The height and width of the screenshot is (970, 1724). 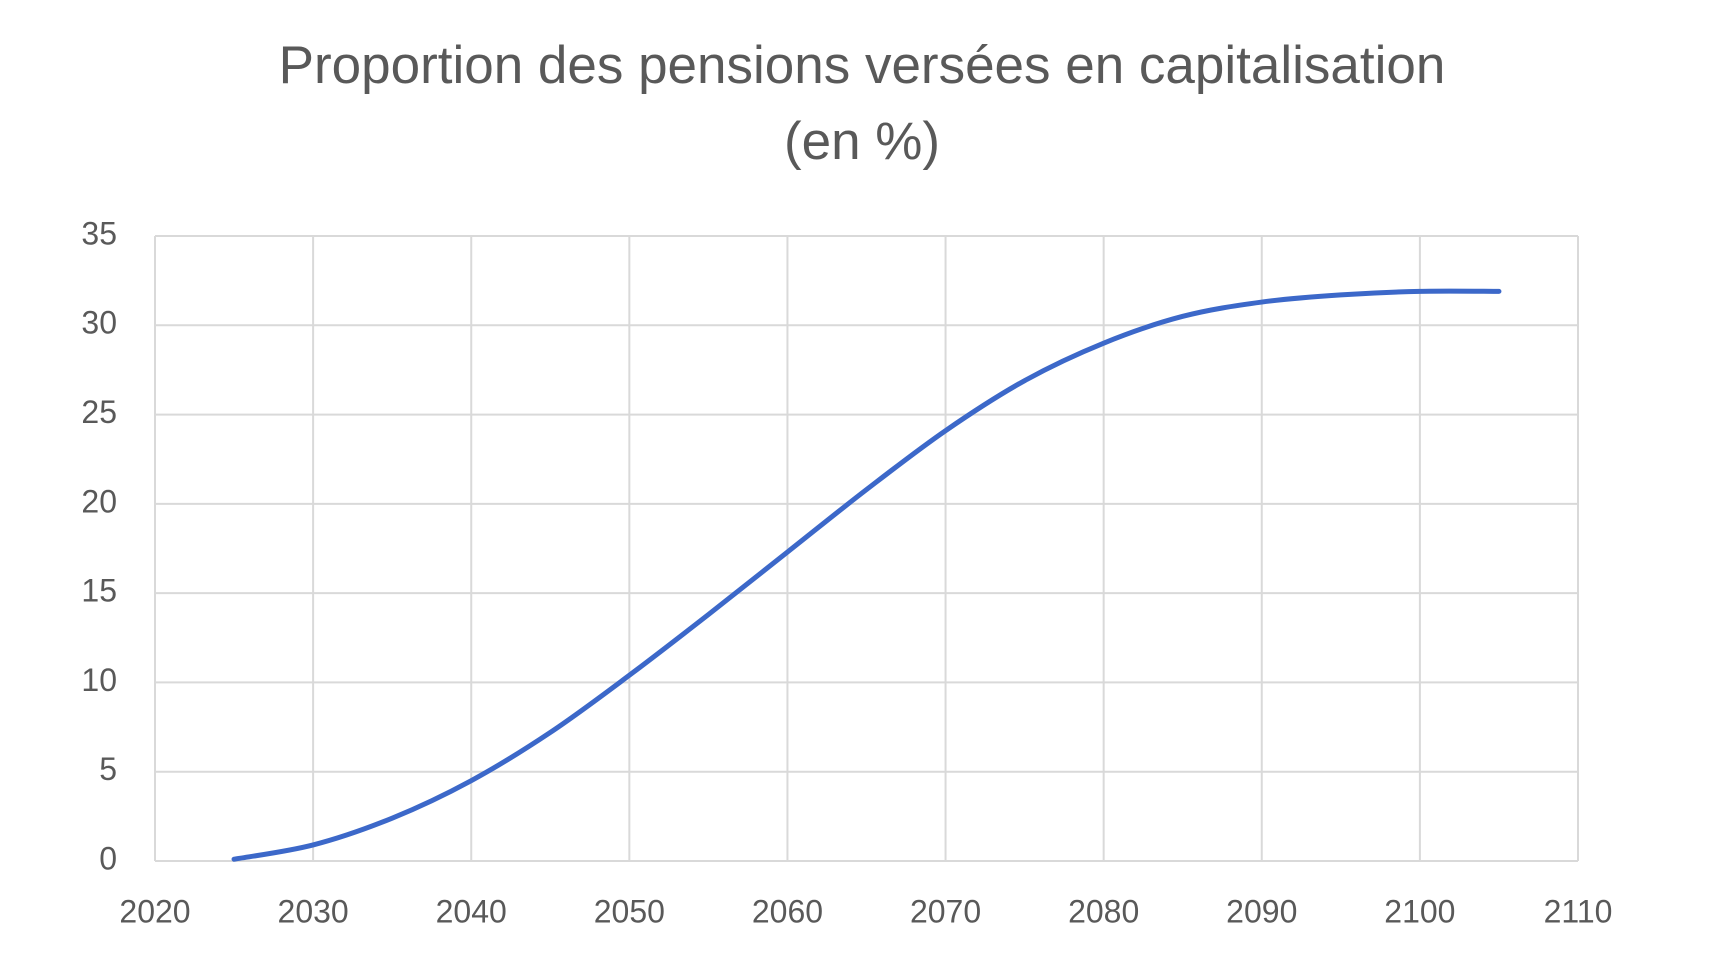 What do you see at coordinates (862, 141) in the screenshot?
I see `chart-title: (en %)` at bounding box center [862, 141].